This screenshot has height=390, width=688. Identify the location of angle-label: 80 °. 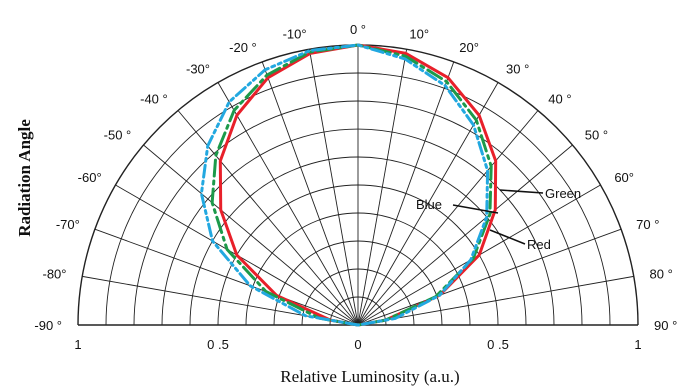
(661, 274).